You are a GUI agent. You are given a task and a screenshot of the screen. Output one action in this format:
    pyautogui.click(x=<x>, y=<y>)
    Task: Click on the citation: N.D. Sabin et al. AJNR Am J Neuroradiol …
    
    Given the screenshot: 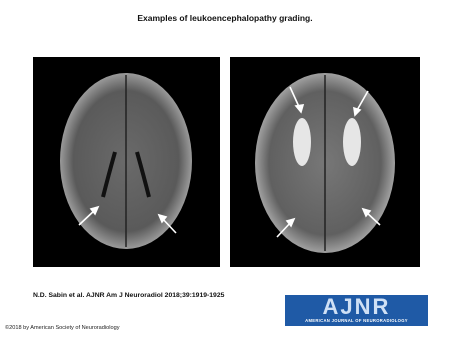 What is the action you would take?
    pyautogui.click(x=129, y=295)
    